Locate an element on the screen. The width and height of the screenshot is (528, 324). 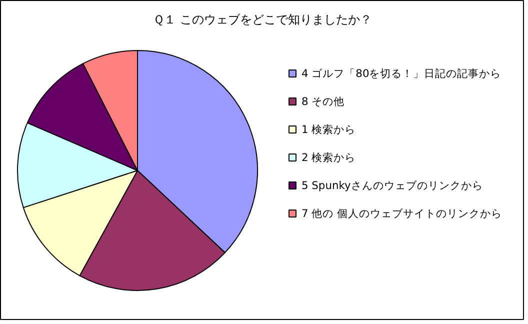
legend-label: 2 検索から is located at coordinates (329, 157).